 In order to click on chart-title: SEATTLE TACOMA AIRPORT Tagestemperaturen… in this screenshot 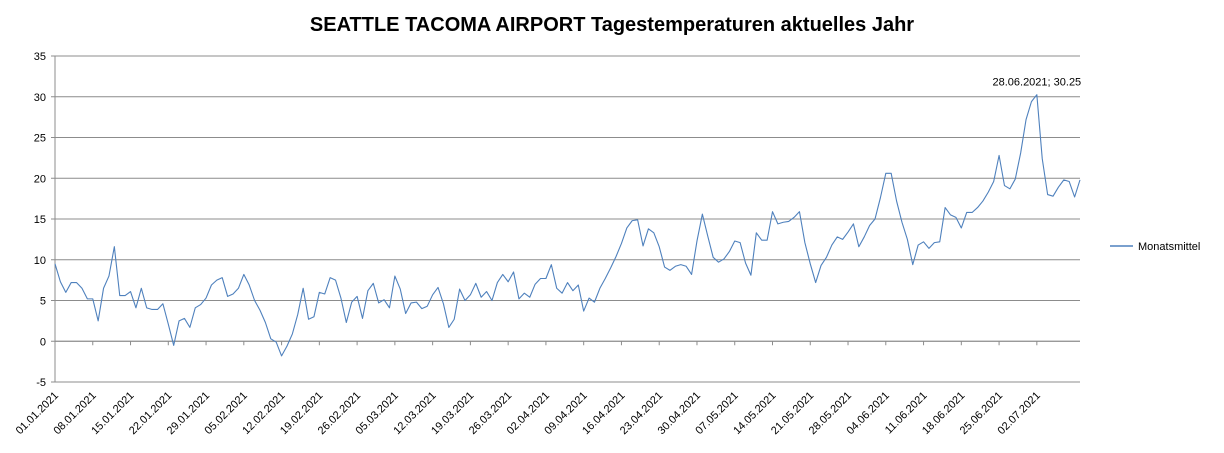, I will do `click(612, 25)`.